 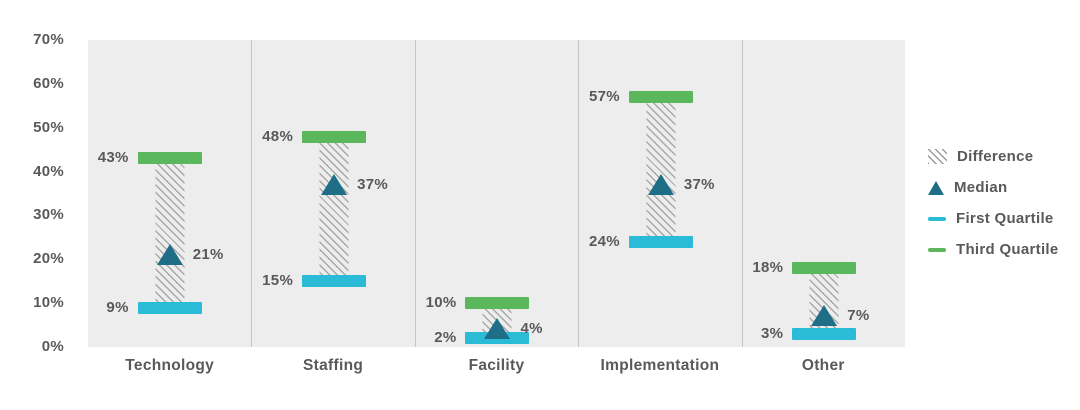 I want to click on y-axis-tick-label: 10%, so click(x=48, y=303).